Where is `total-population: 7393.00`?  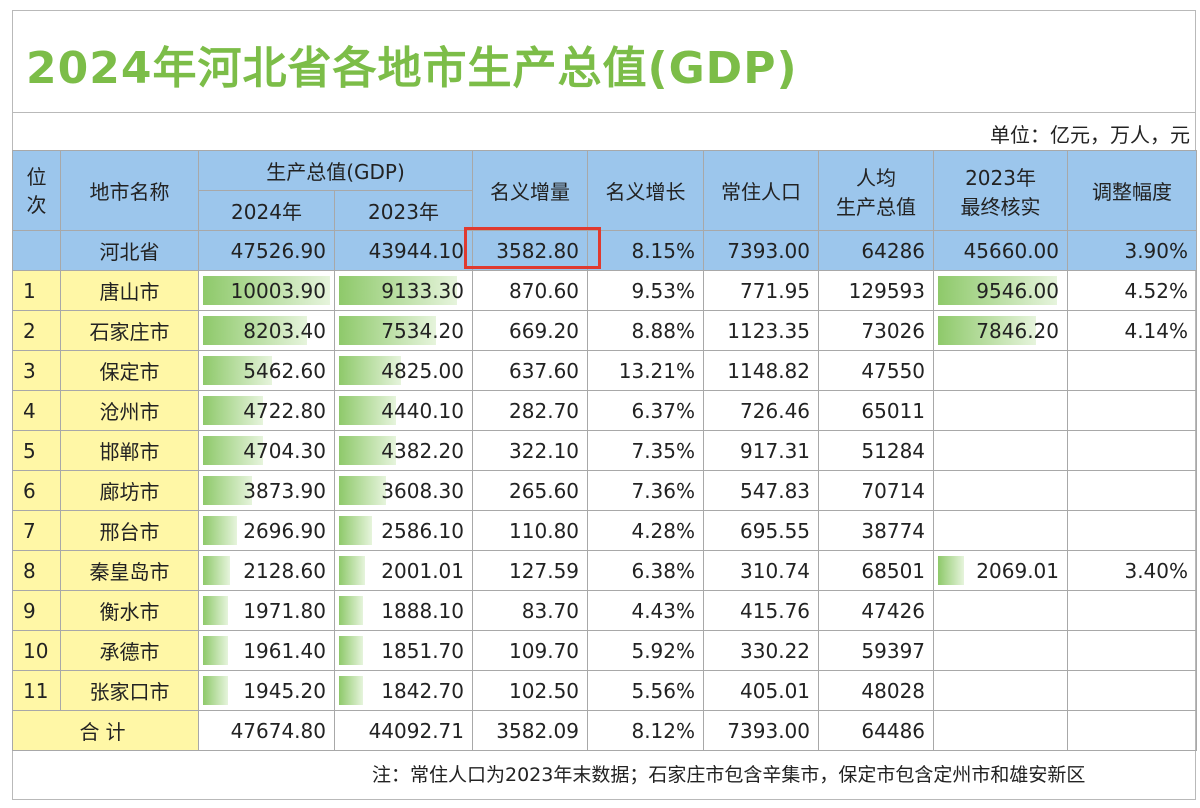
total-population: 7393.00 is located at coordinates (761, 730).